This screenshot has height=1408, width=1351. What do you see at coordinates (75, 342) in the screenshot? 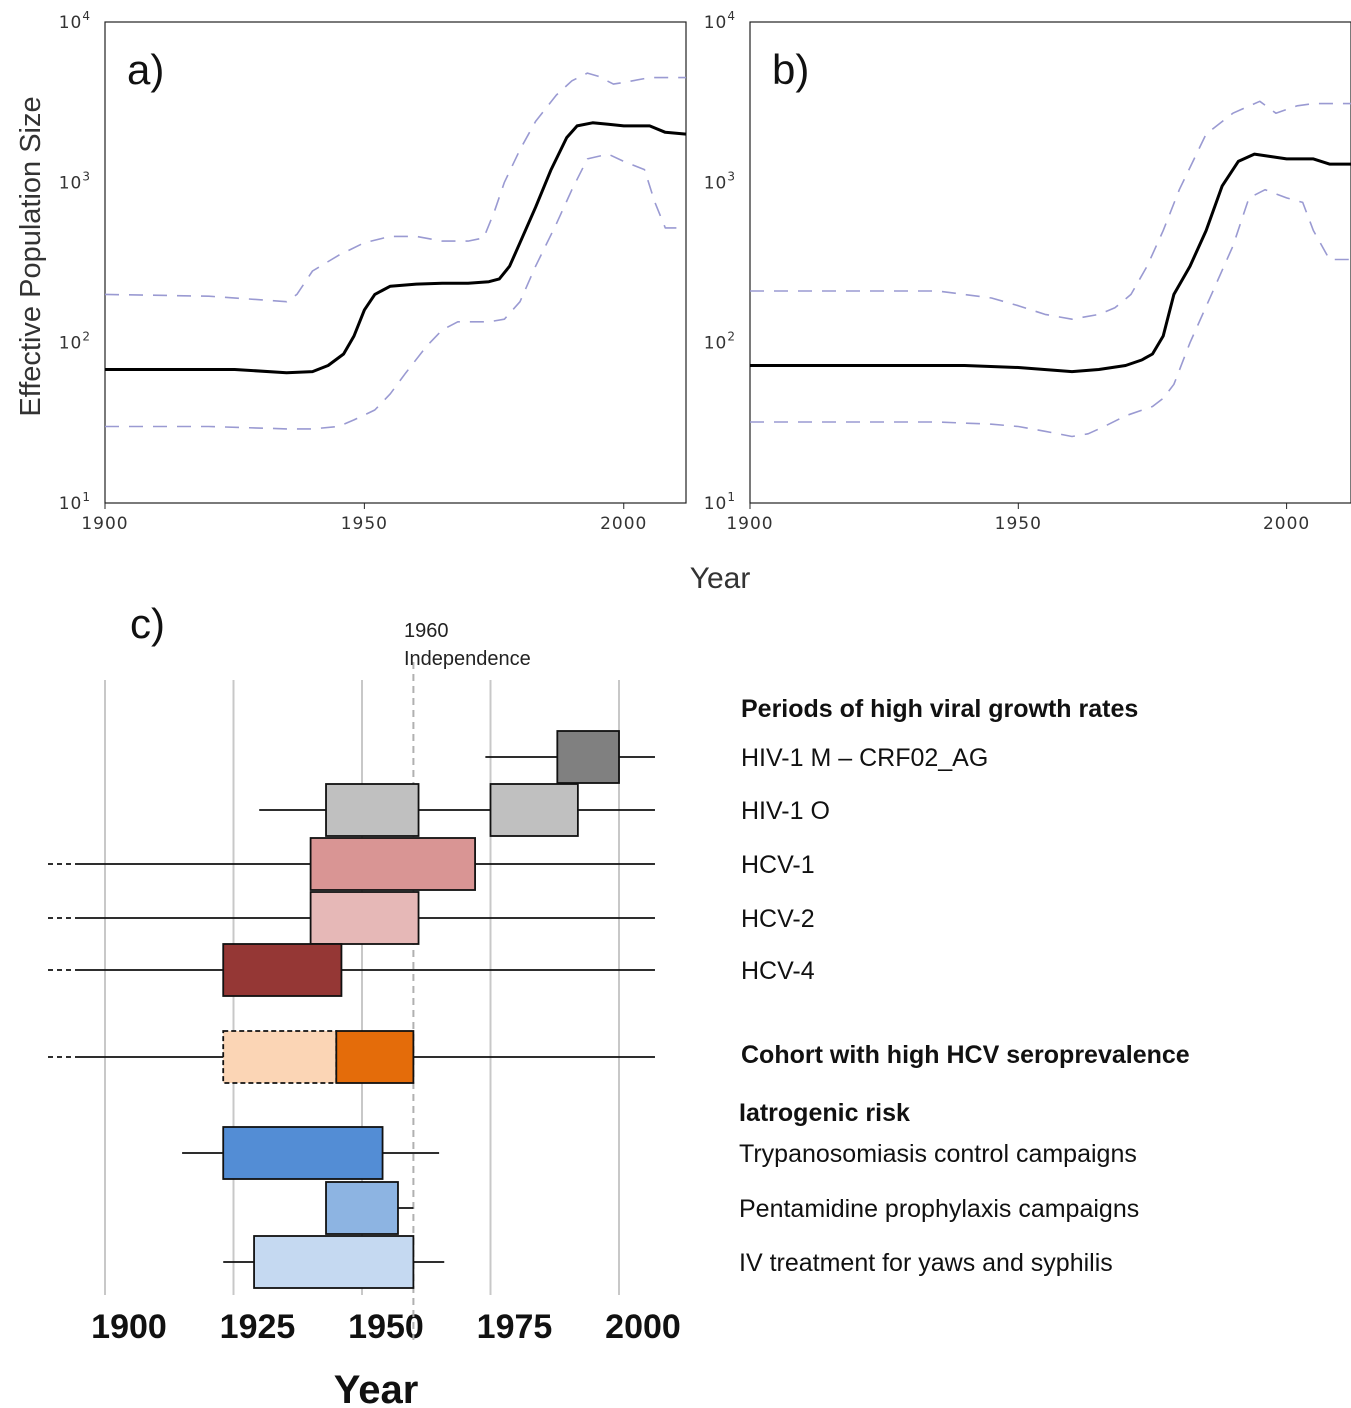
I see `panel-a-y-tick-label-1: 10²` at bounding box center [75, 342].